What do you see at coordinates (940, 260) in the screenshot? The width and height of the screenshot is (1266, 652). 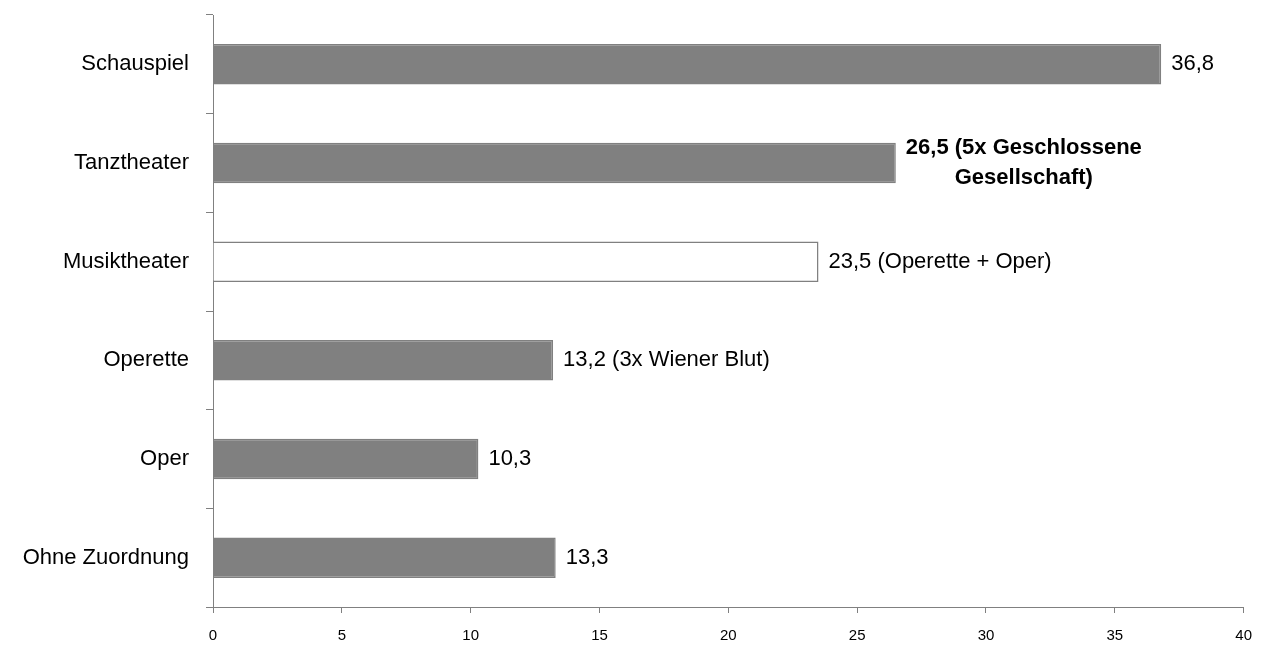 I see `data-label: 23,5 (Operette + Oper)` at bounding box center [940, 260].